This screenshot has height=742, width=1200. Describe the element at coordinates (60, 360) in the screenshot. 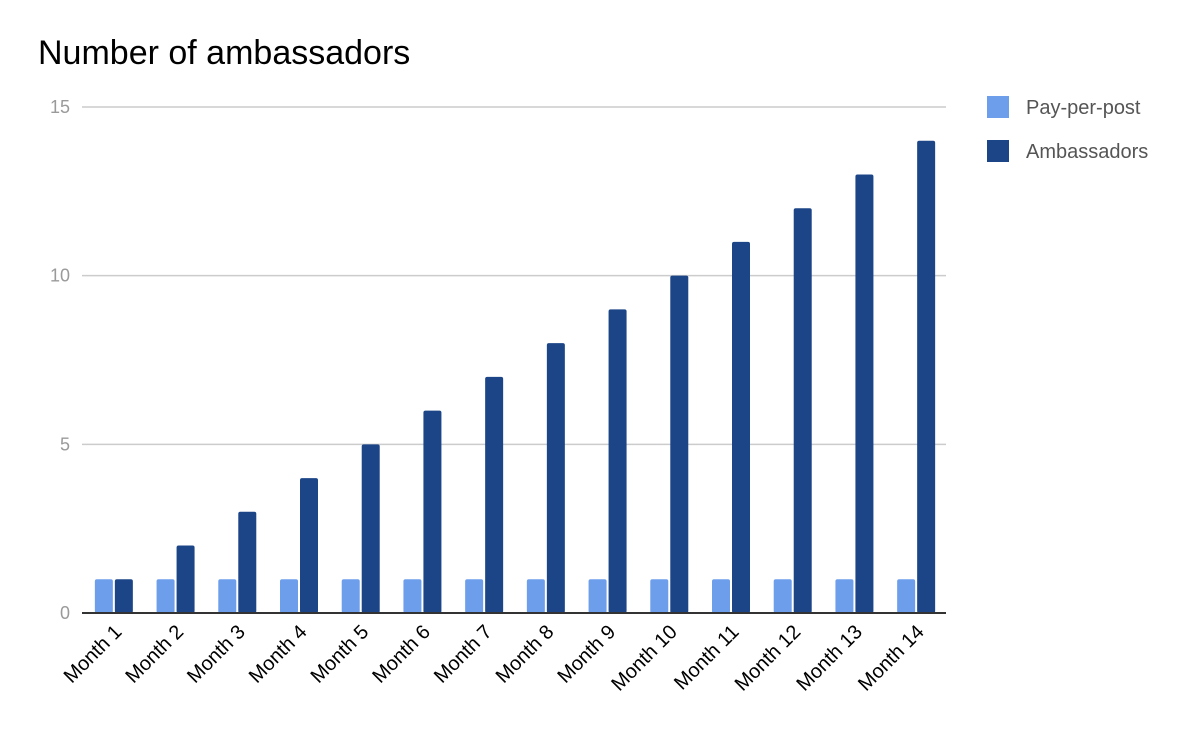

I see `y-axis-ticks: 0 5 10 15` at that location.